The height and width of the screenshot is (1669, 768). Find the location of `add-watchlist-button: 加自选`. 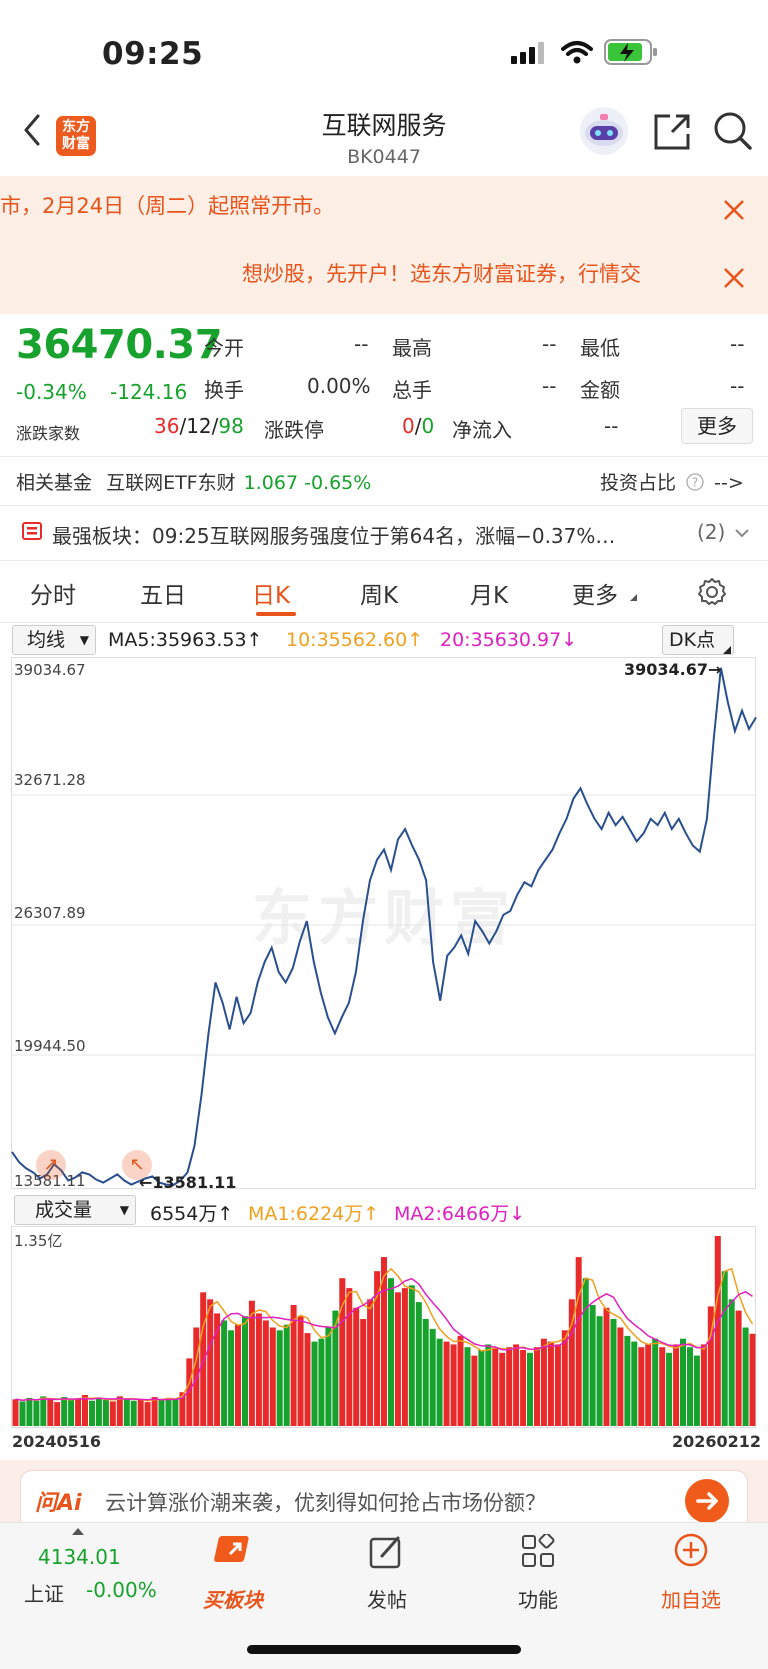

add-watchlist-button: 加自选 is located at coordinates (691, 1600).